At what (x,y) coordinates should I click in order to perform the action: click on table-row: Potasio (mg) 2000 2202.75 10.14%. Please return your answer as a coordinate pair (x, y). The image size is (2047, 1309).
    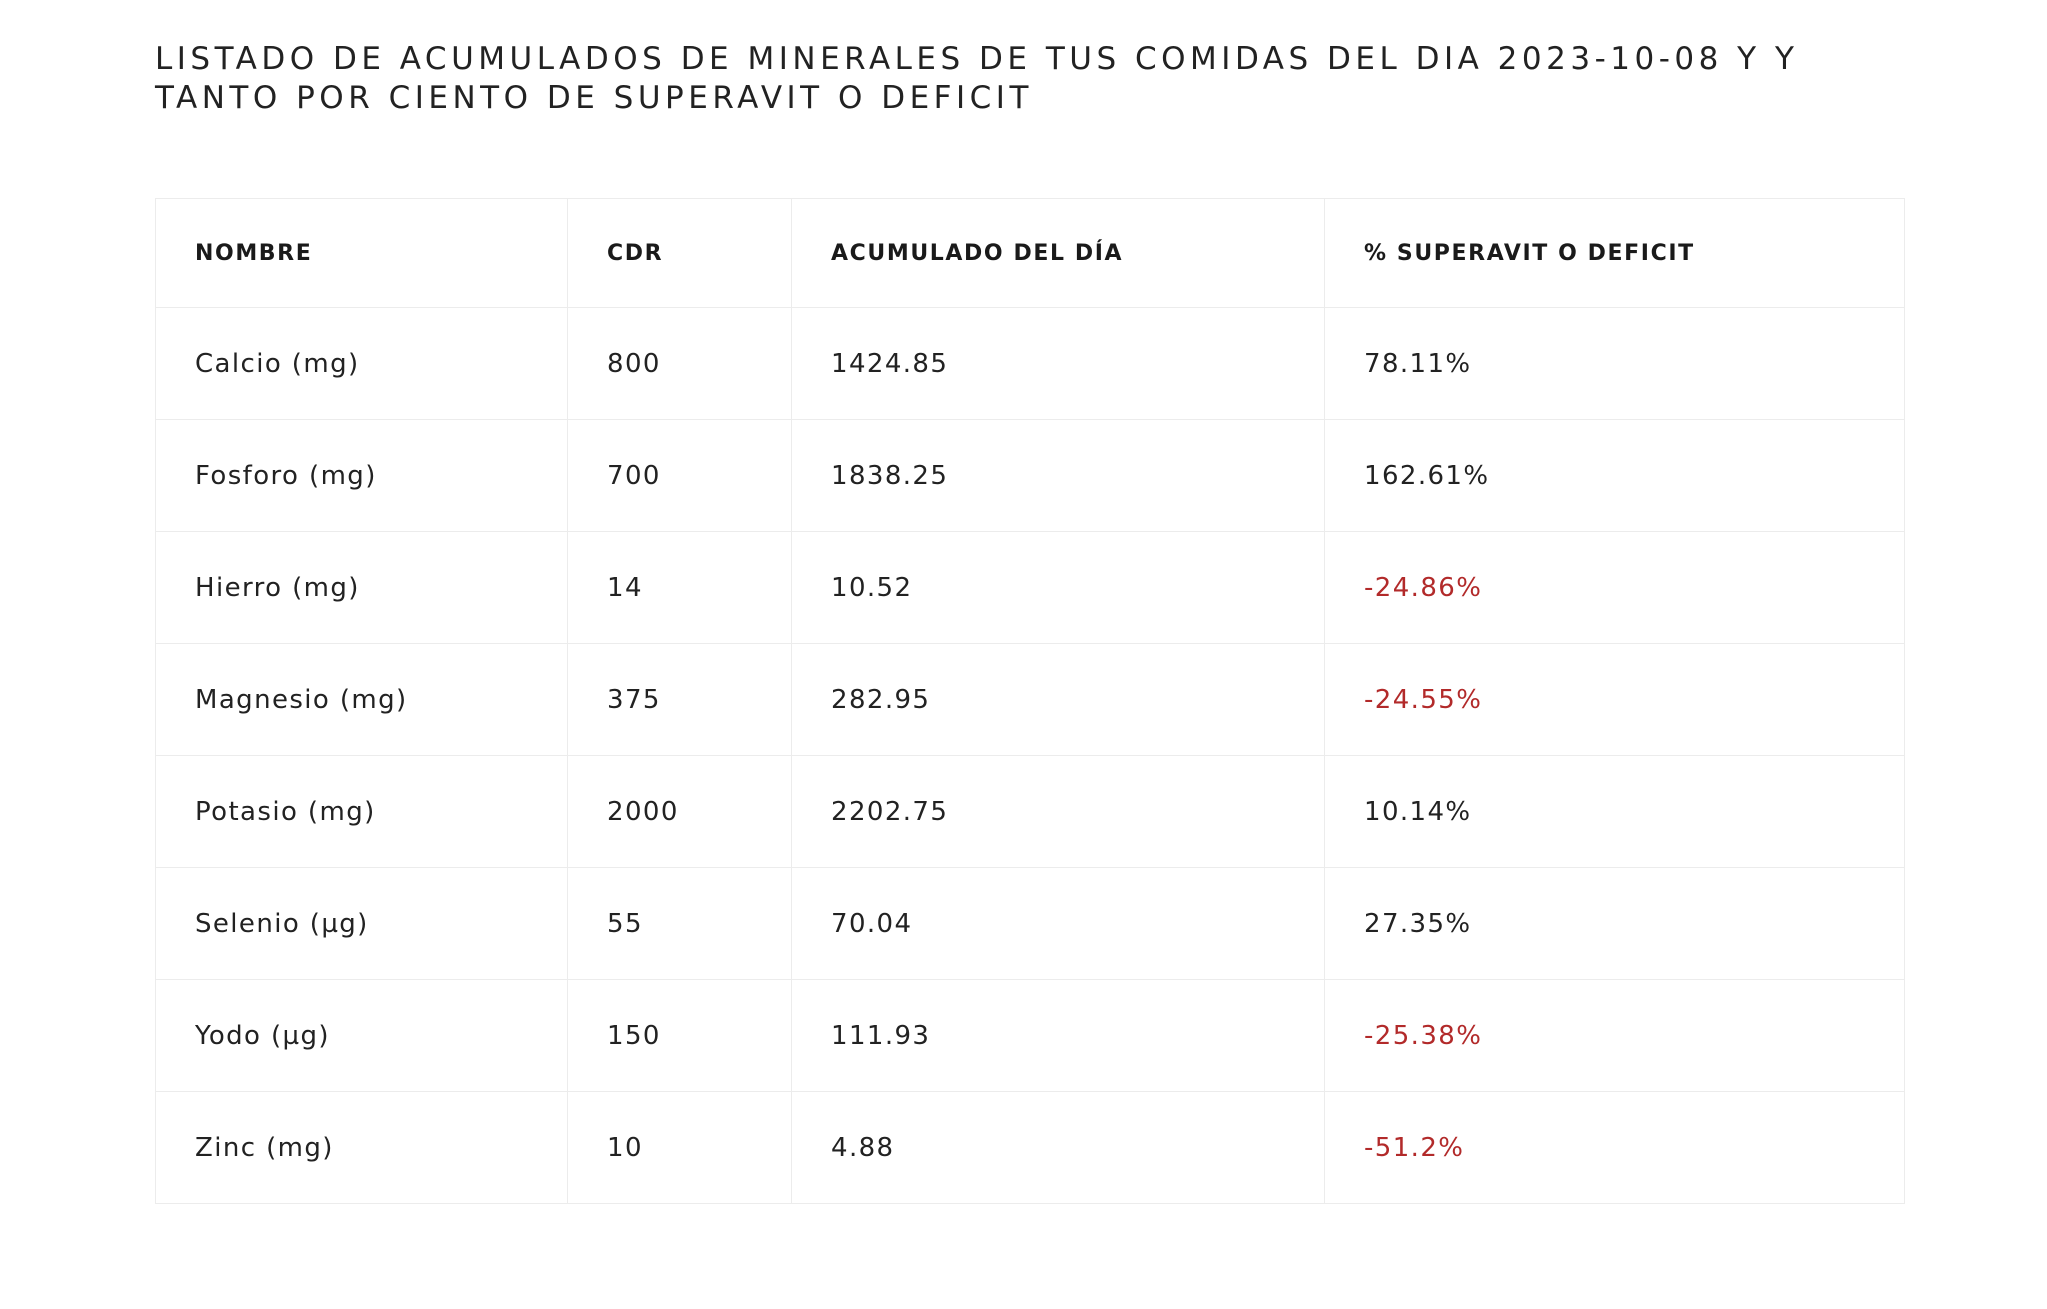
    Looking at the image, I should click on (1030, 811).